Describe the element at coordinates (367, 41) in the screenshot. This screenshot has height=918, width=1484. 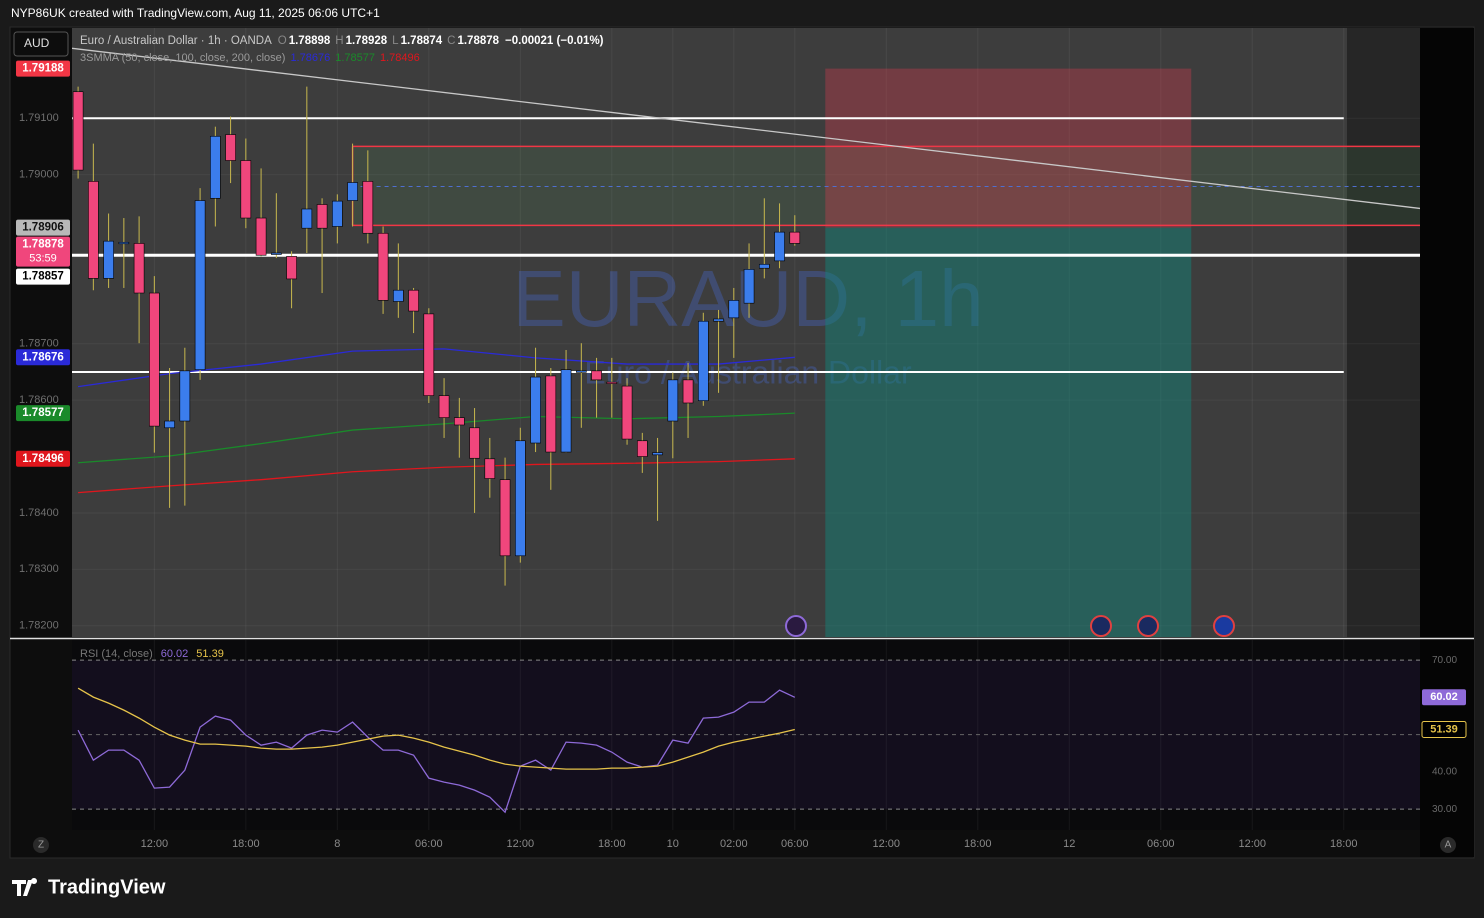
I see `ohlc-value: 1.78928` at that location.